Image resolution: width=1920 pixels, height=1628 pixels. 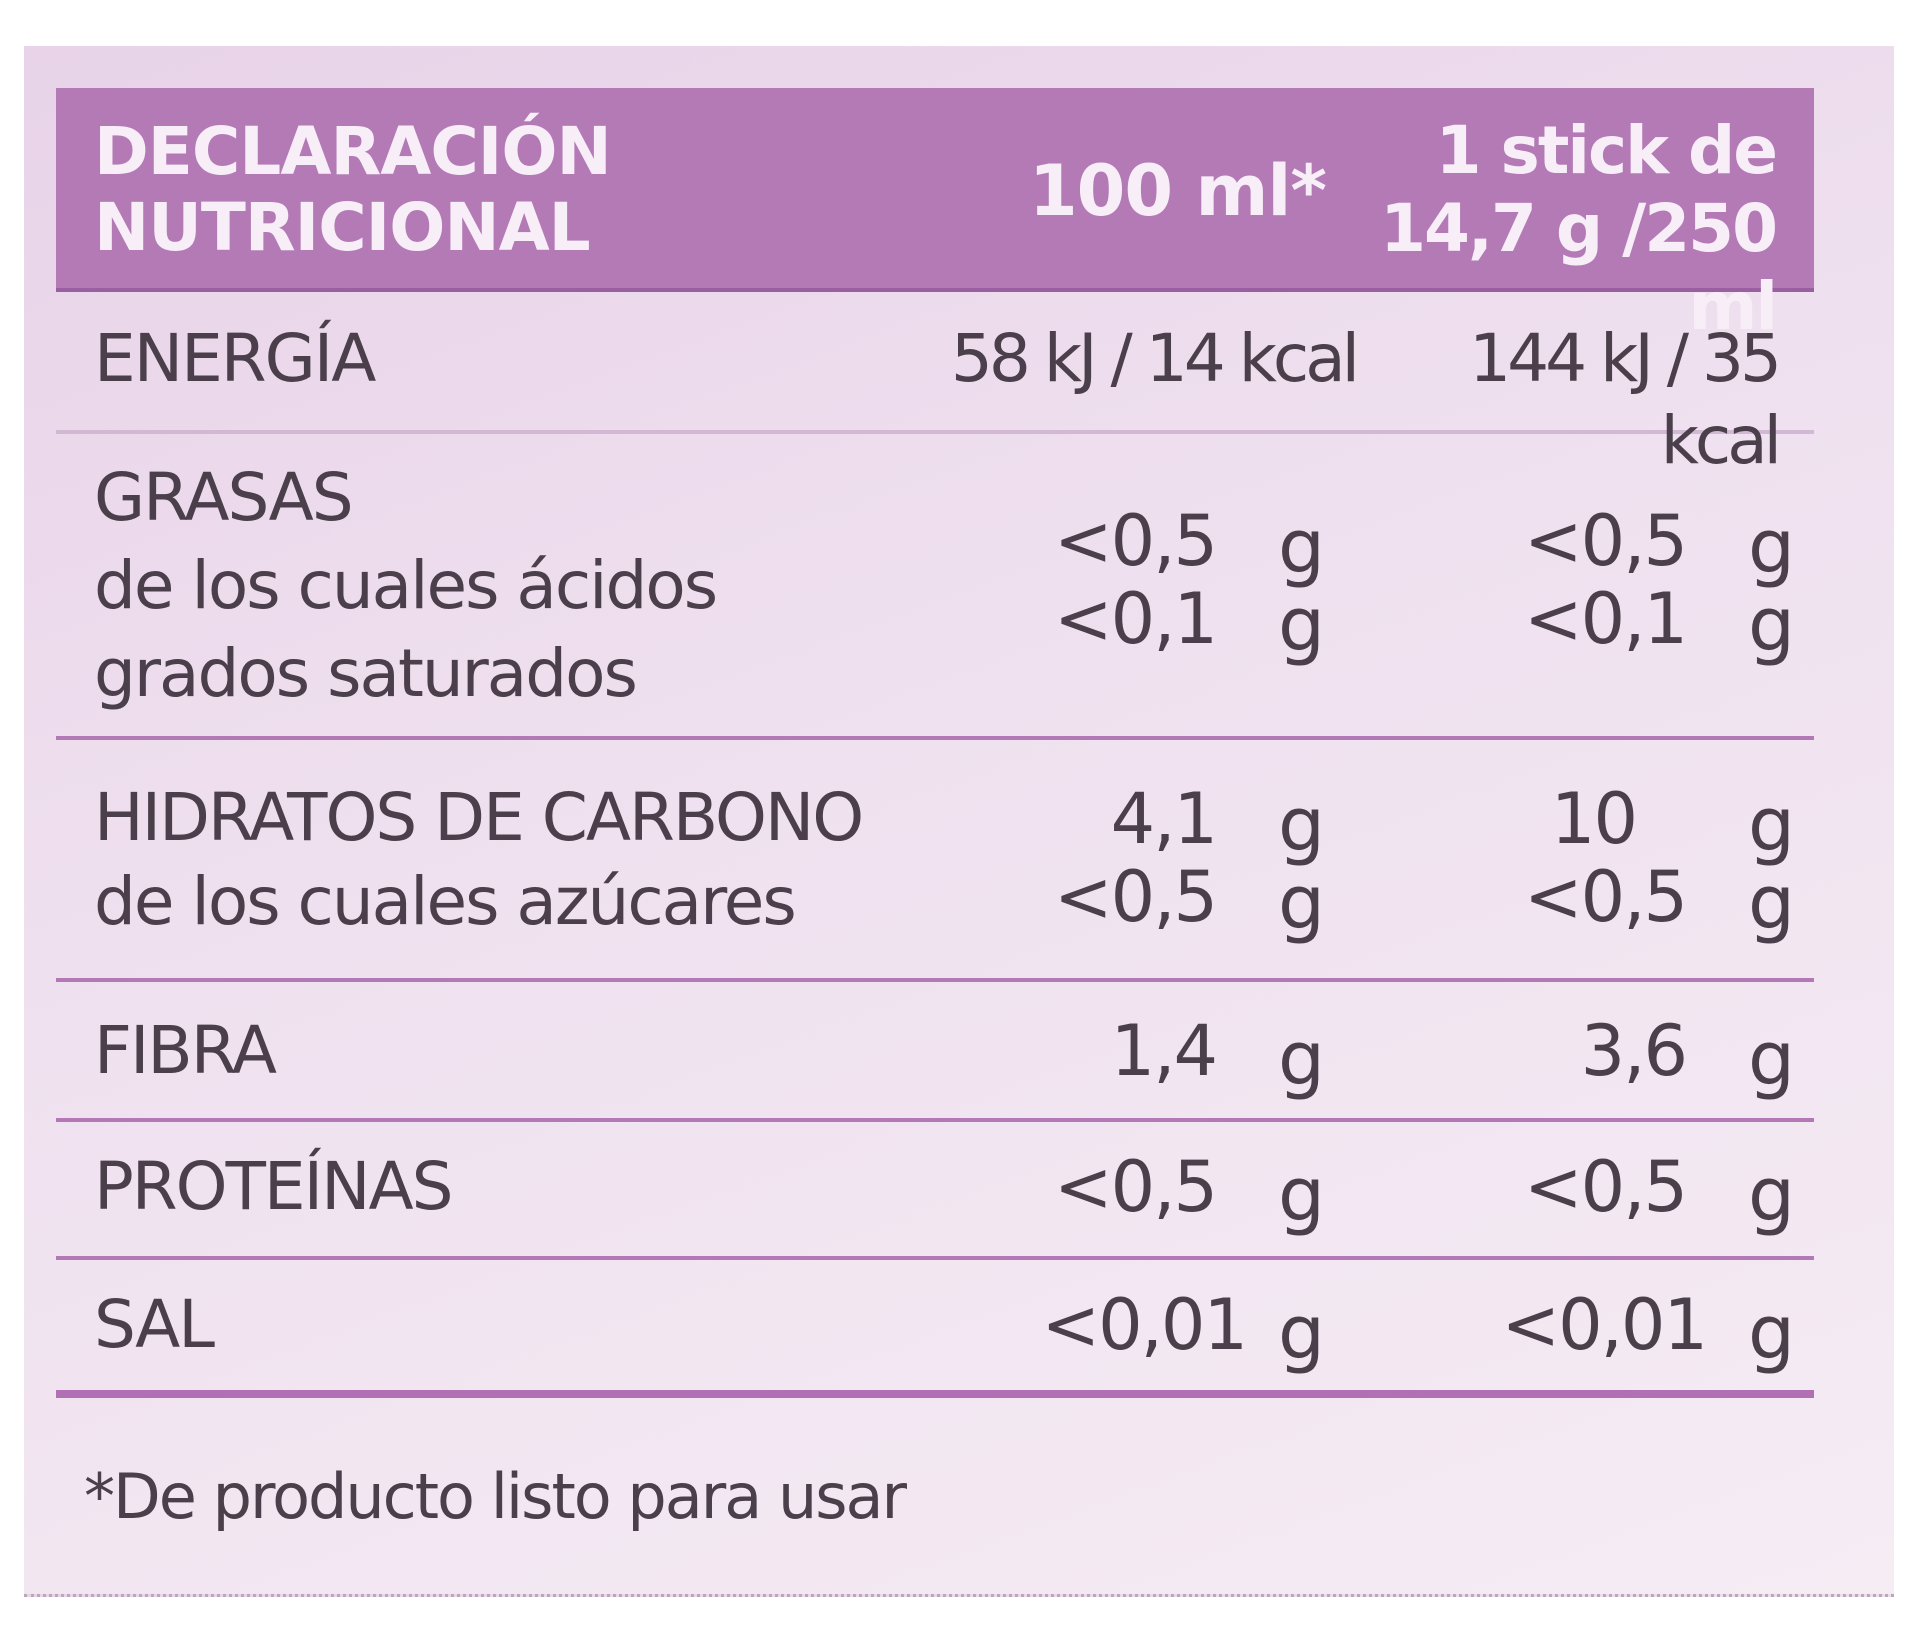 What do you see at coordinates (366, 673) in the screenshot?
I see `fats-label-line3: grados saturados` at bounding box center [366, 673].